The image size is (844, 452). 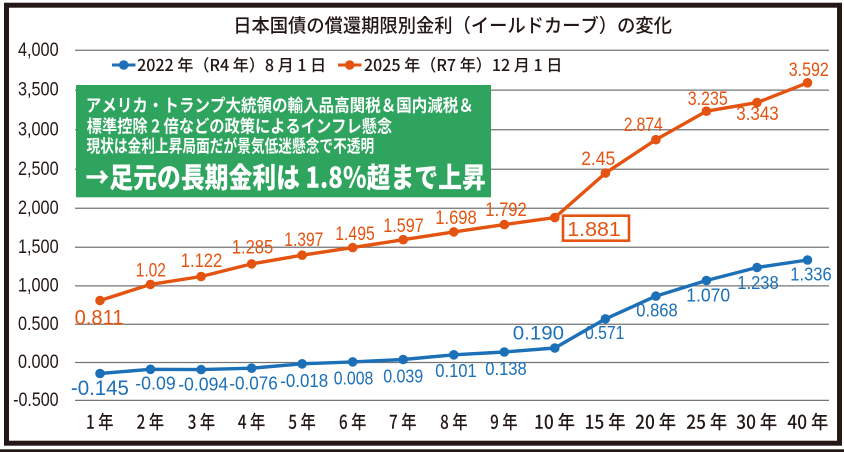 What do you see at coordinates (304, 381) in the screenshot?
I see `svg-text: -0.018` at bounding box center [304, 381].